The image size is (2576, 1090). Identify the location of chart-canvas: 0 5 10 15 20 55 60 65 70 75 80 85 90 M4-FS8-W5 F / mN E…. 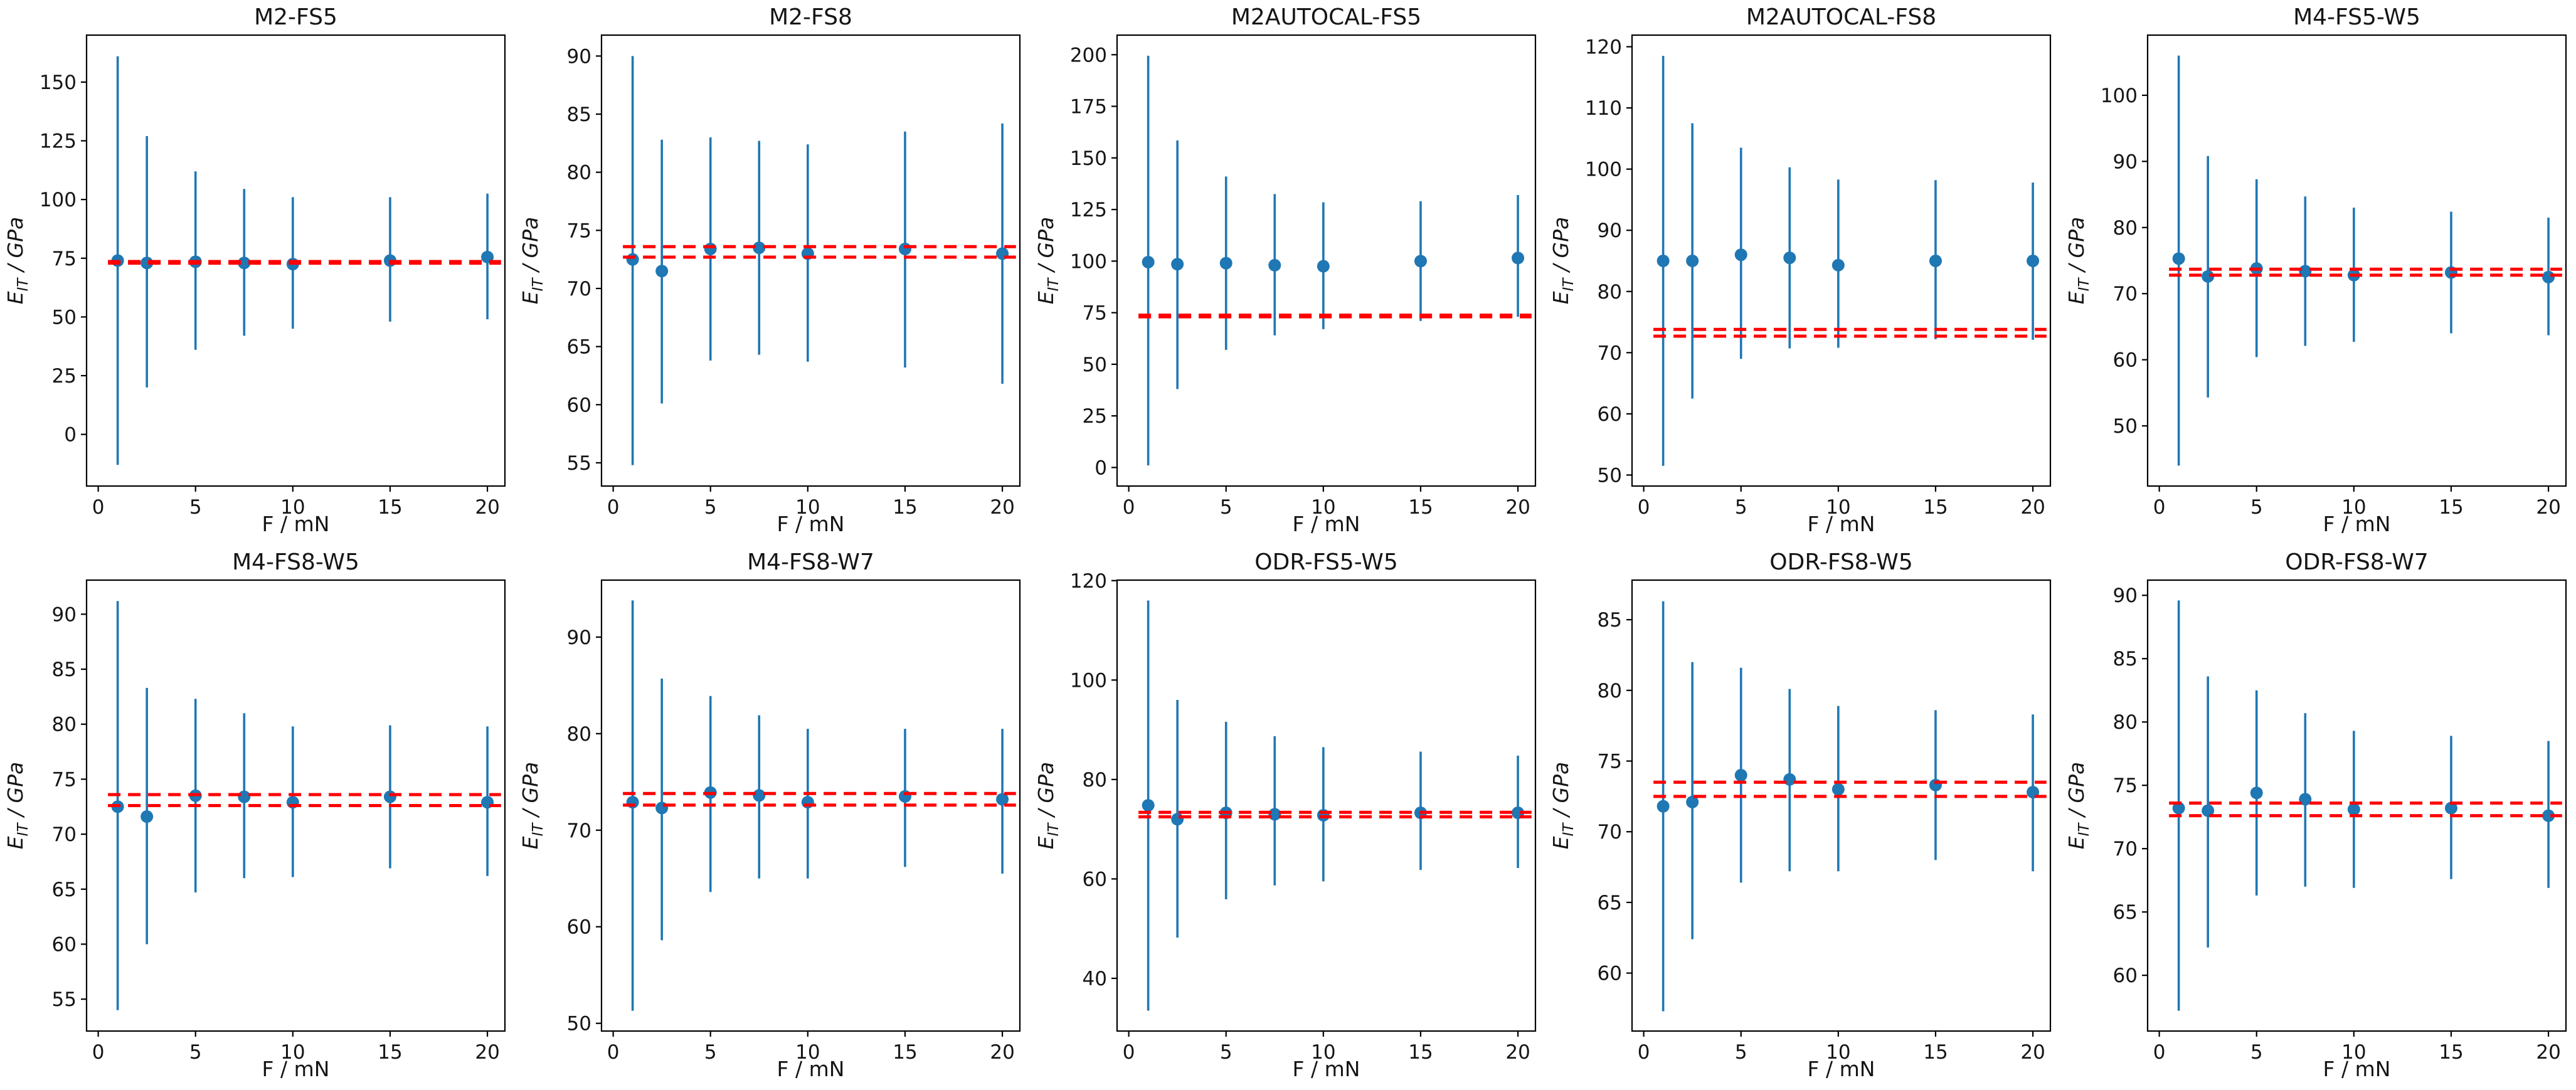
(254, 815).